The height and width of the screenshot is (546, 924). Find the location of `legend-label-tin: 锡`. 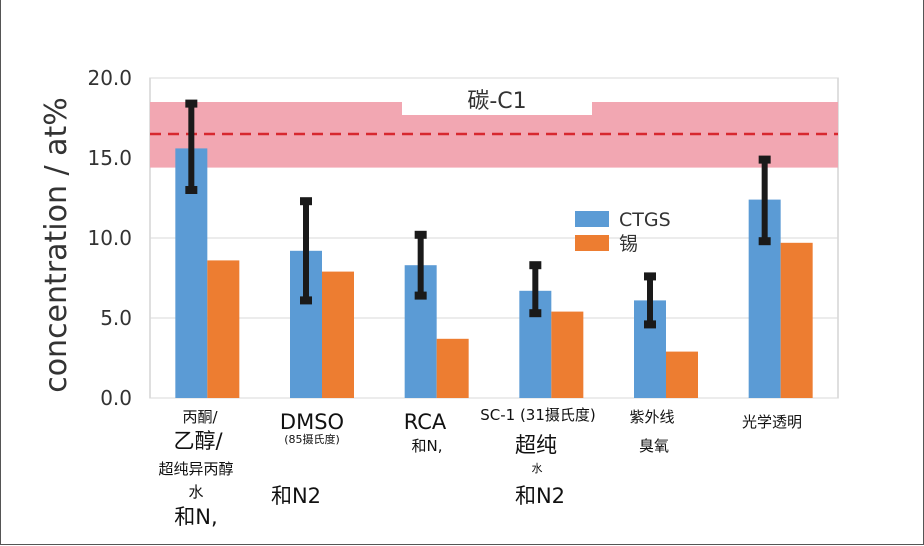

legend-label-tin: 锡 is located at coordinates (628, 244).